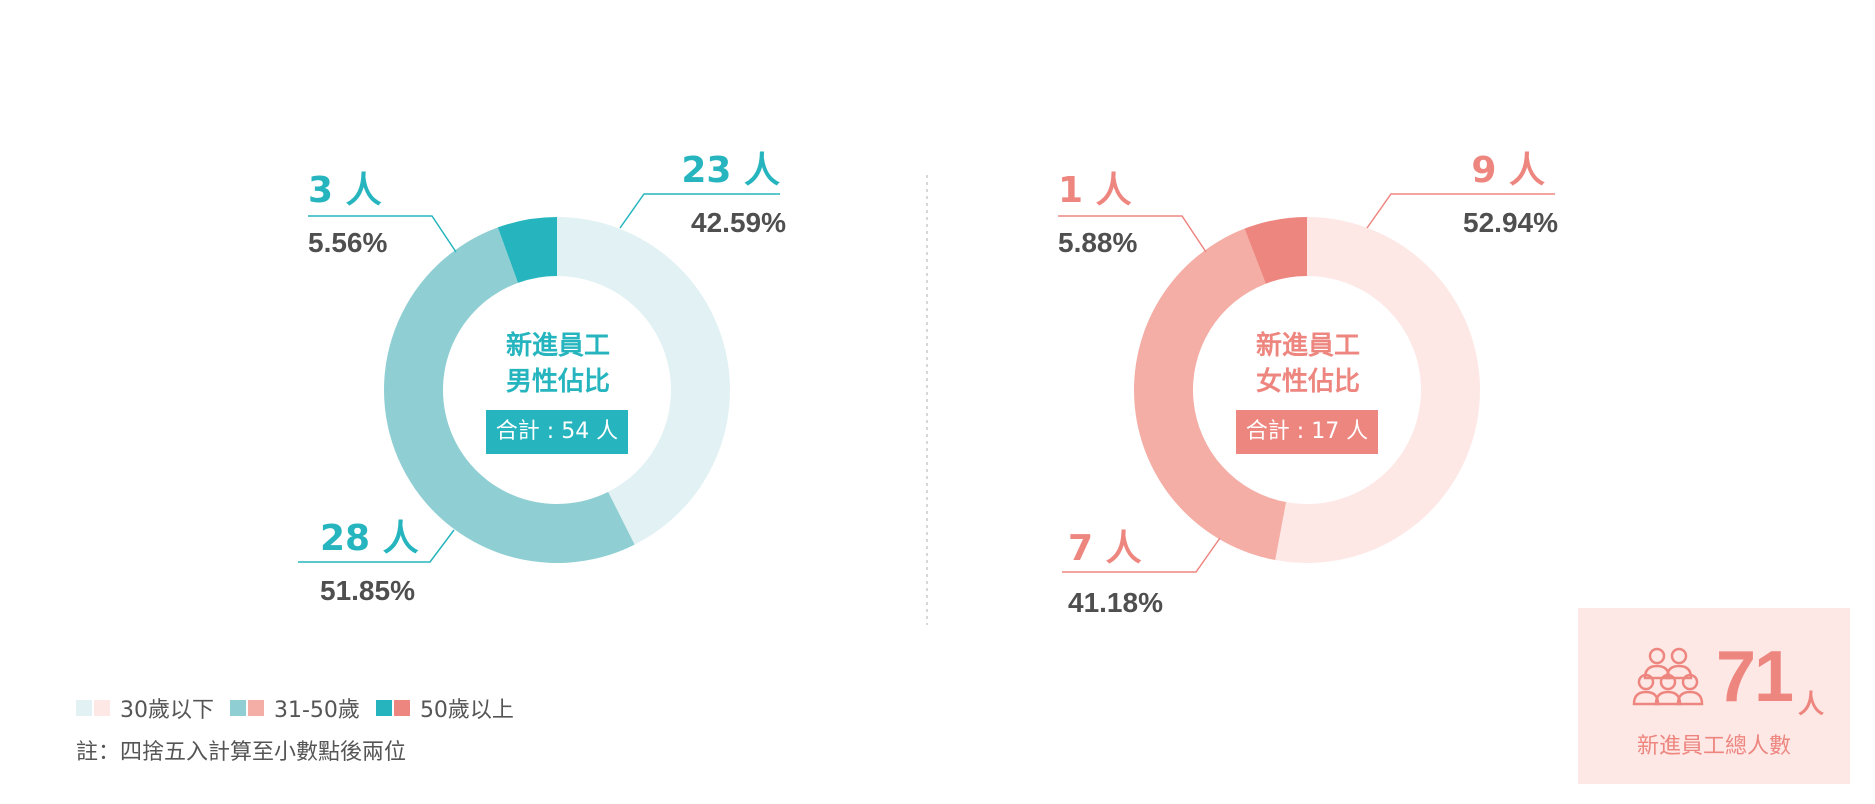 The image size is (1875, 804). Describe the element at coordinates (466, 710) in the screenshot. I see `legend-label-over-50: 50歲以上` at that location.